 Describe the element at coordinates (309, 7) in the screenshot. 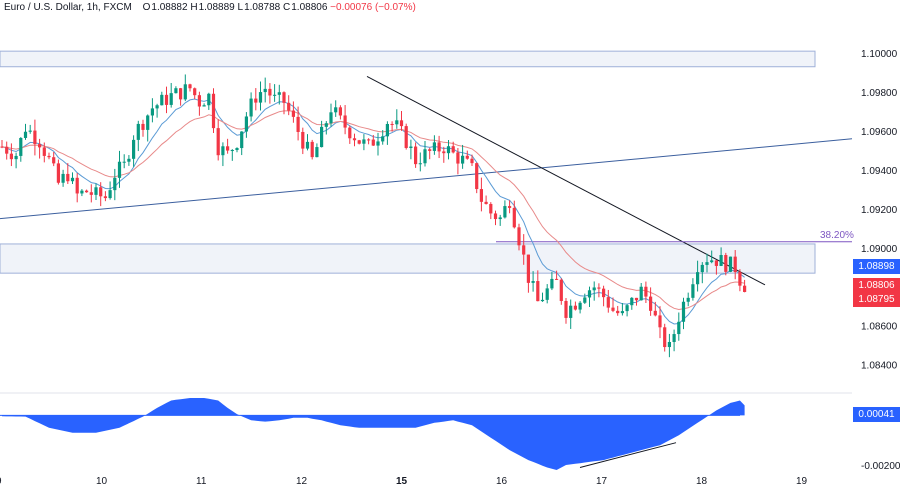

I see `close-value: 1.08806` at that location.